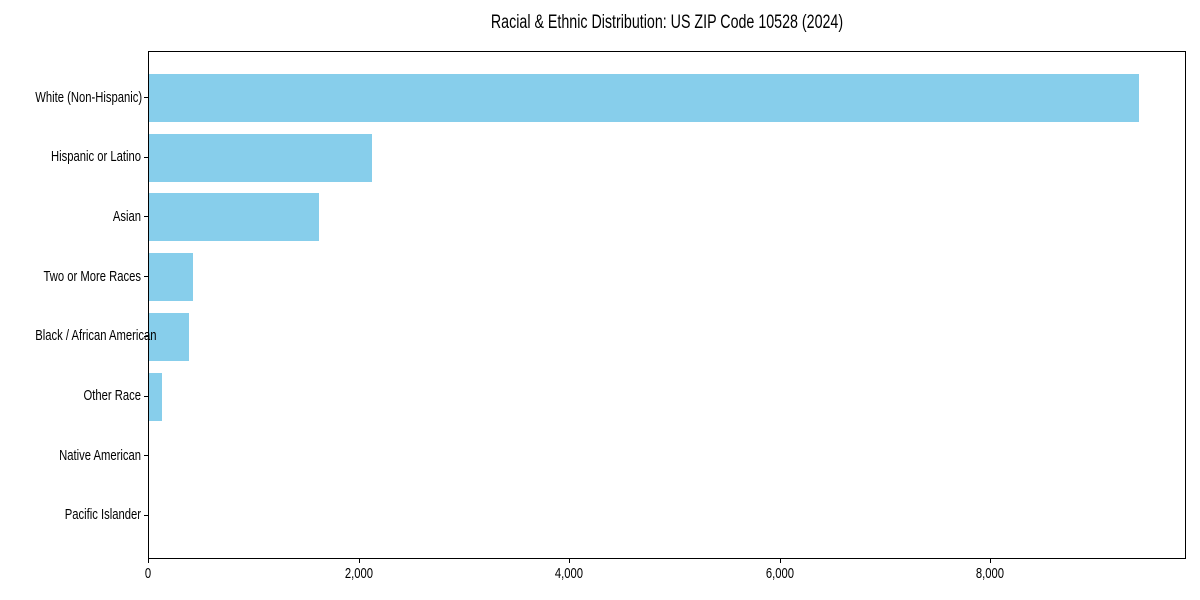 The width and height of the screenshot is (1200, 600). What do you see at coordinates (779, 573) in the screenshot?
I see `x-tick-label: 6,000` at bounding box center [779, 573].